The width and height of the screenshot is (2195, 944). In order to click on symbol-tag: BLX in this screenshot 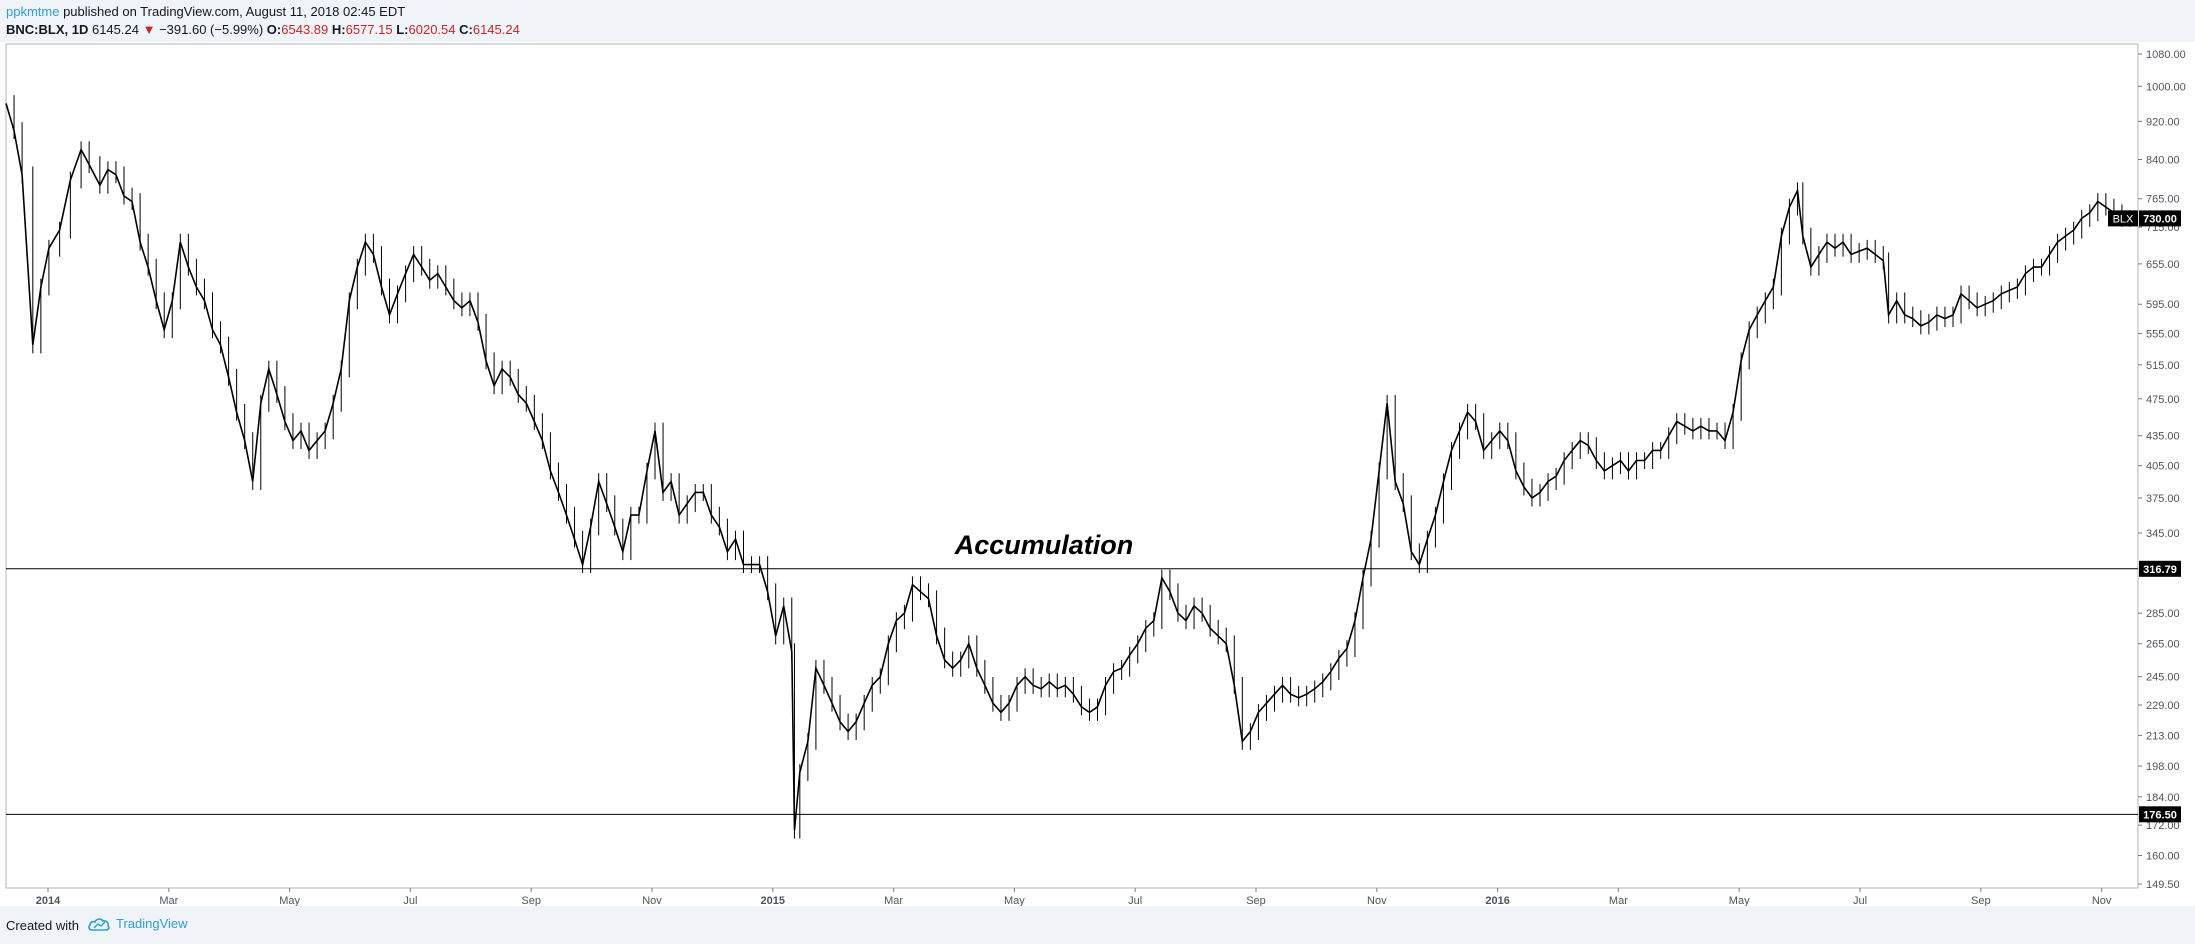, I will do `click(2123, 219)`.